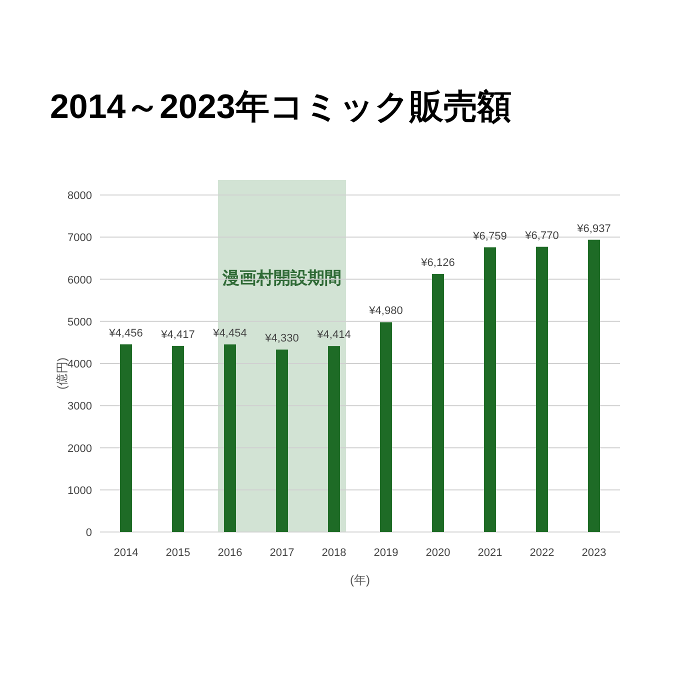  What do you see at coordinates (126, 553) in the screenshot?
I see `x-tick-label: 2014` at bounding box center [126, 553].